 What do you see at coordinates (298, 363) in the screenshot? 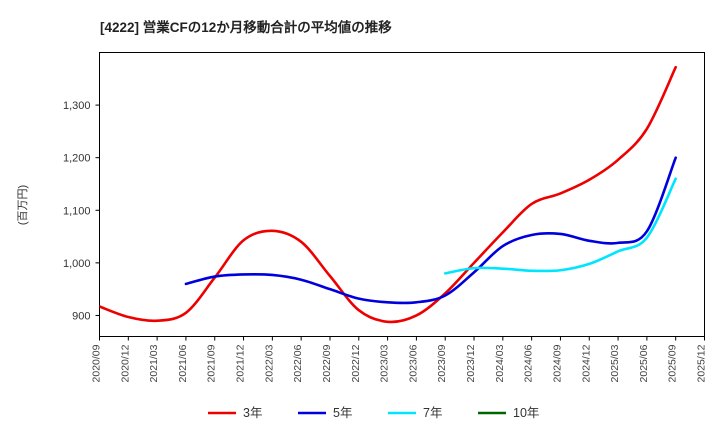
I see `x-tick-label: 2022/06` at bounding box center [298, 363].